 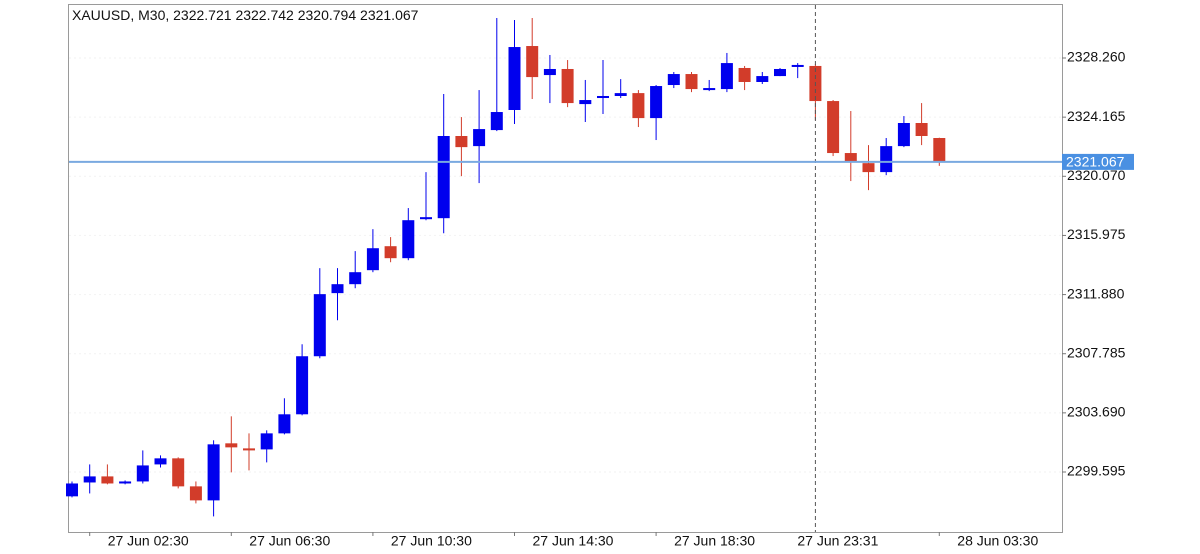 I want to click on crosshair-label: 27 Jun 23:31, so click(x=837, y=541).